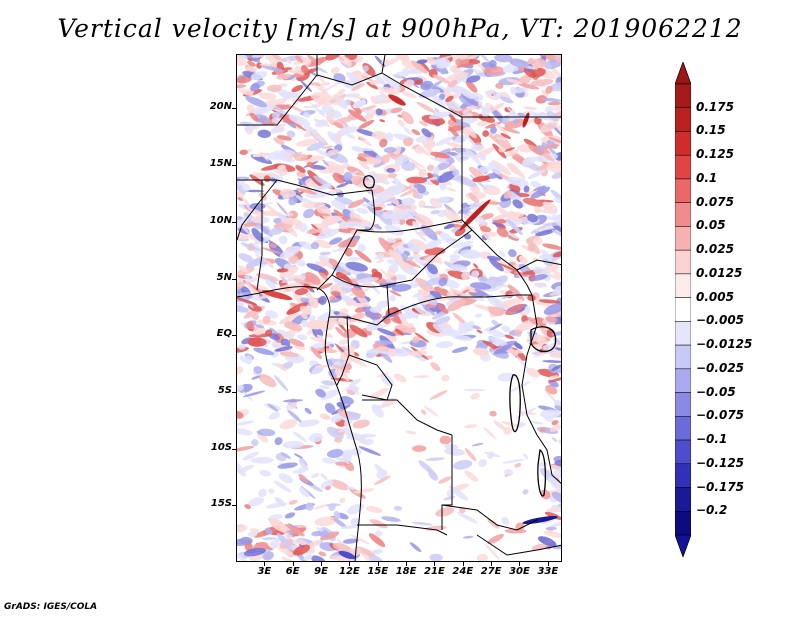 The height and width of the screenshot is (618, 800). Describe the element at coordinates (369, 182) in the screenshot. I see `lake-chad` at that location.